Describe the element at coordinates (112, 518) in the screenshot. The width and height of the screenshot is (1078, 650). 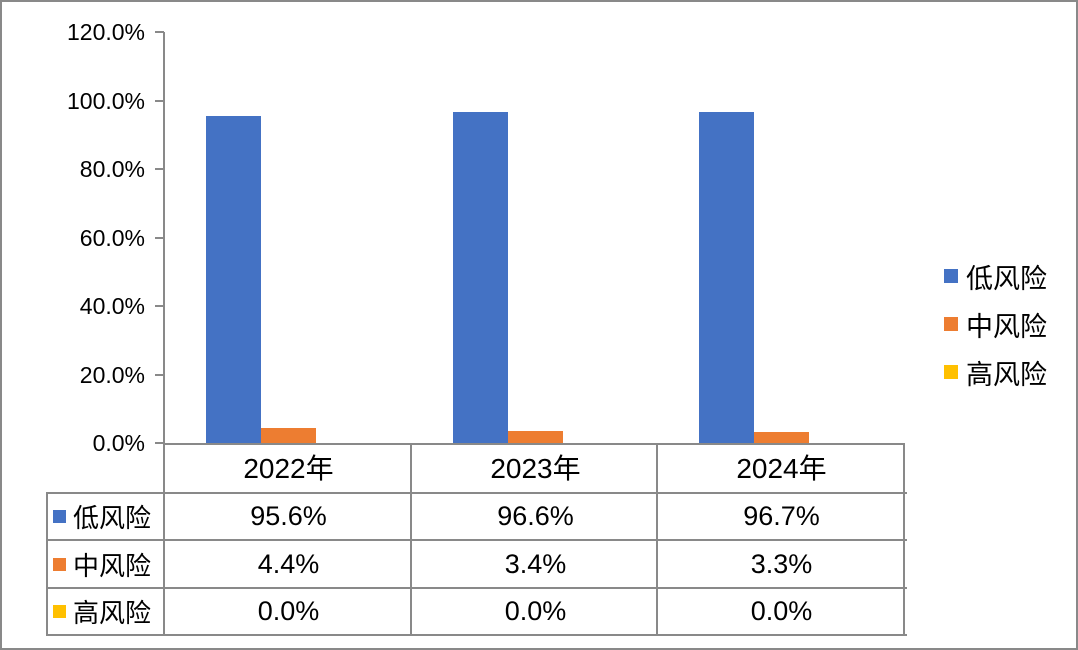
I see `series-name: 低风险` at that location.